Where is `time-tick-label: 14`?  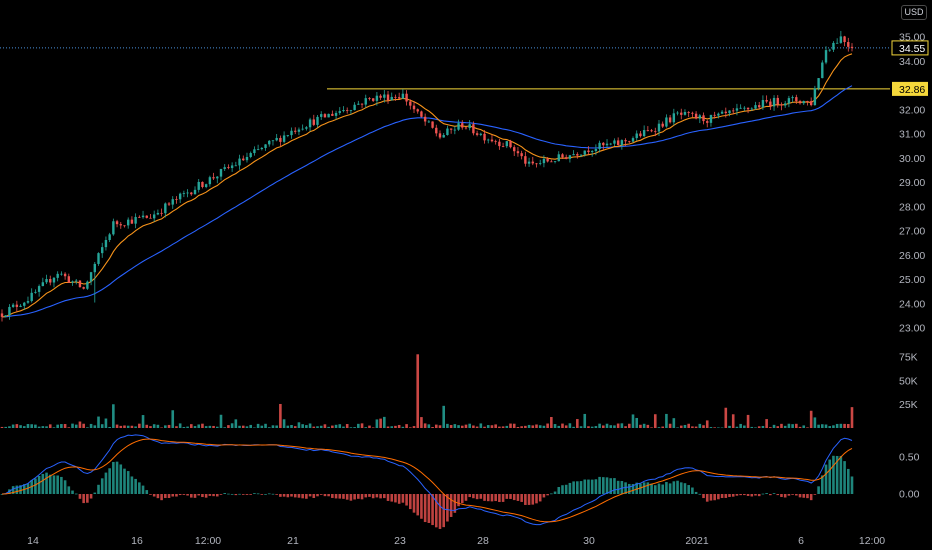
time-tick-label: 14 is located at coordinates (33, 541).